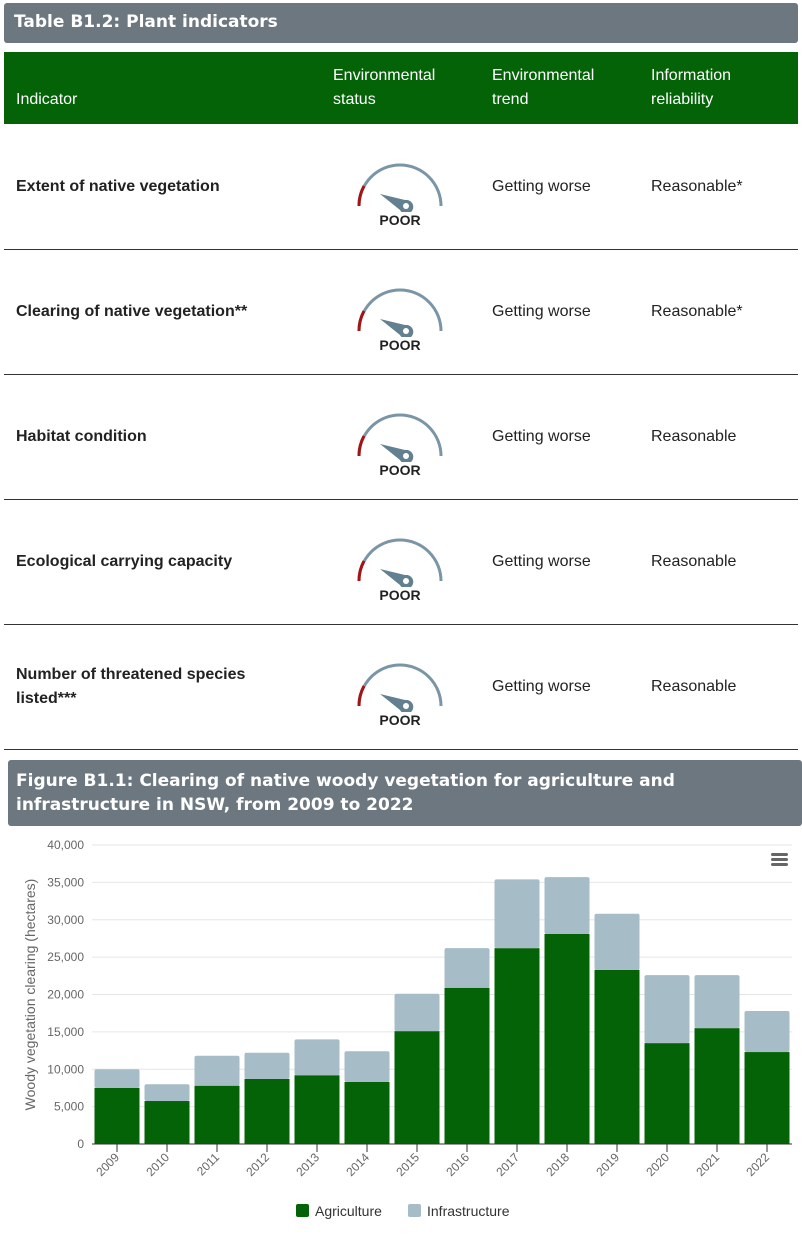 The image size is (802, 1239). Describe the element at coordinates (510, 99) in the screenshot. I see `header-trend-2: trend` at that location.